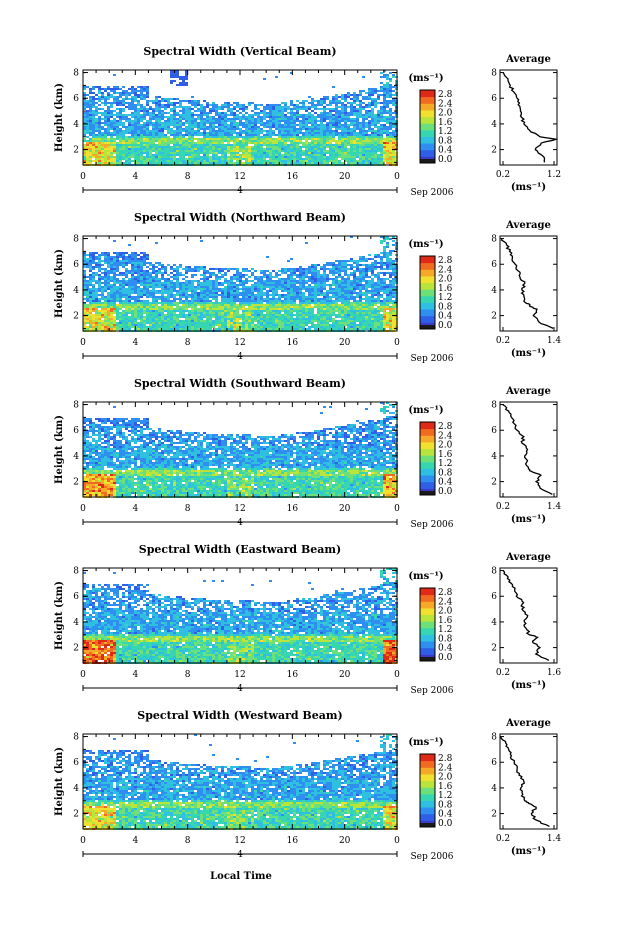  Describe the element at coordinates (293, 177) in the screenshot. I see `x-tick-label: 16` at that location.